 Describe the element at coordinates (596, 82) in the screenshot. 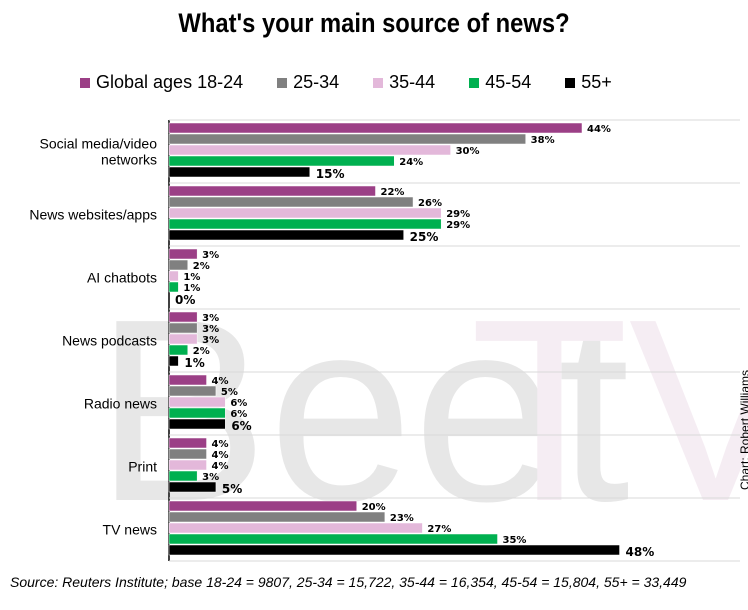

I see `legend-label: 55+` at that location.